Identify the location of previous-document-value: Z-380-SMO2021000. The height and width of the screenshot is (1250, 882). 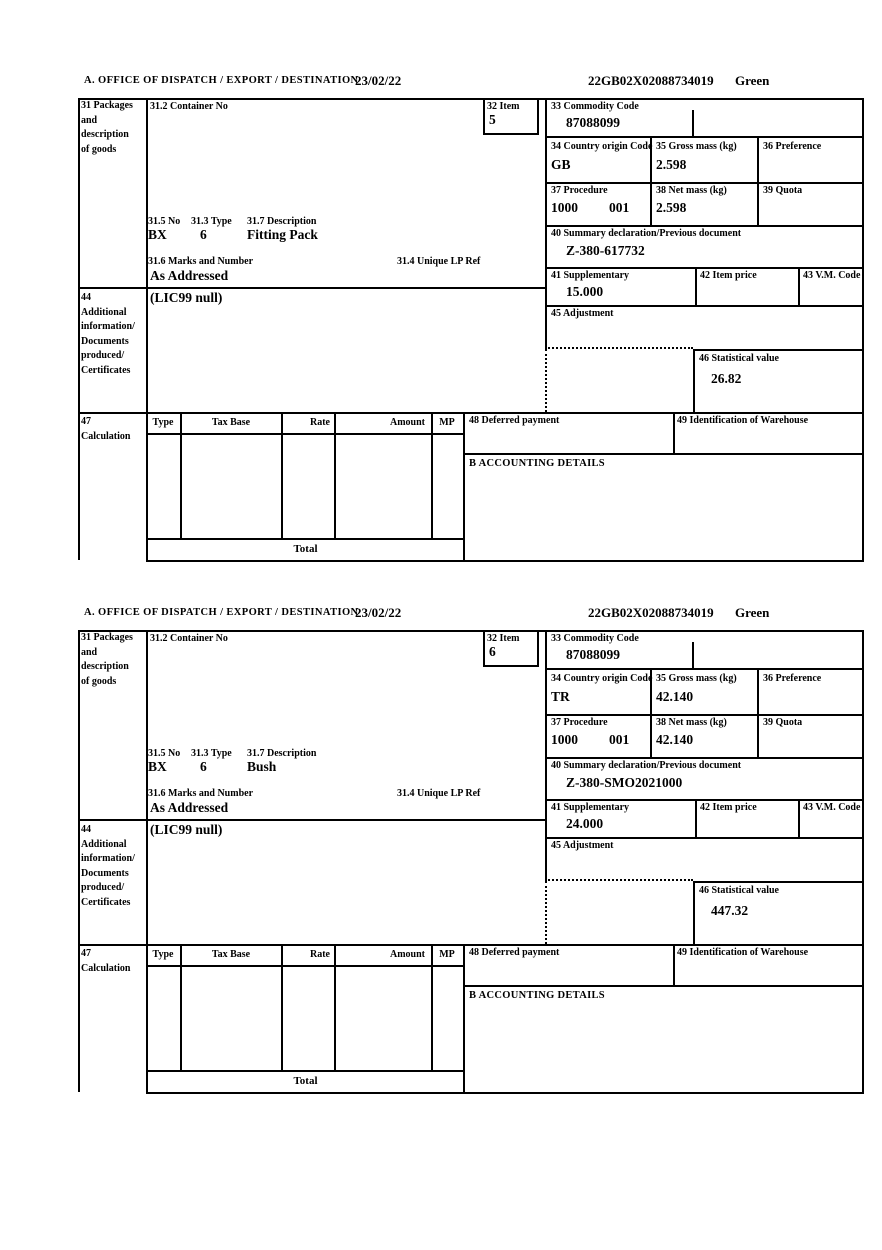
(624, 782).